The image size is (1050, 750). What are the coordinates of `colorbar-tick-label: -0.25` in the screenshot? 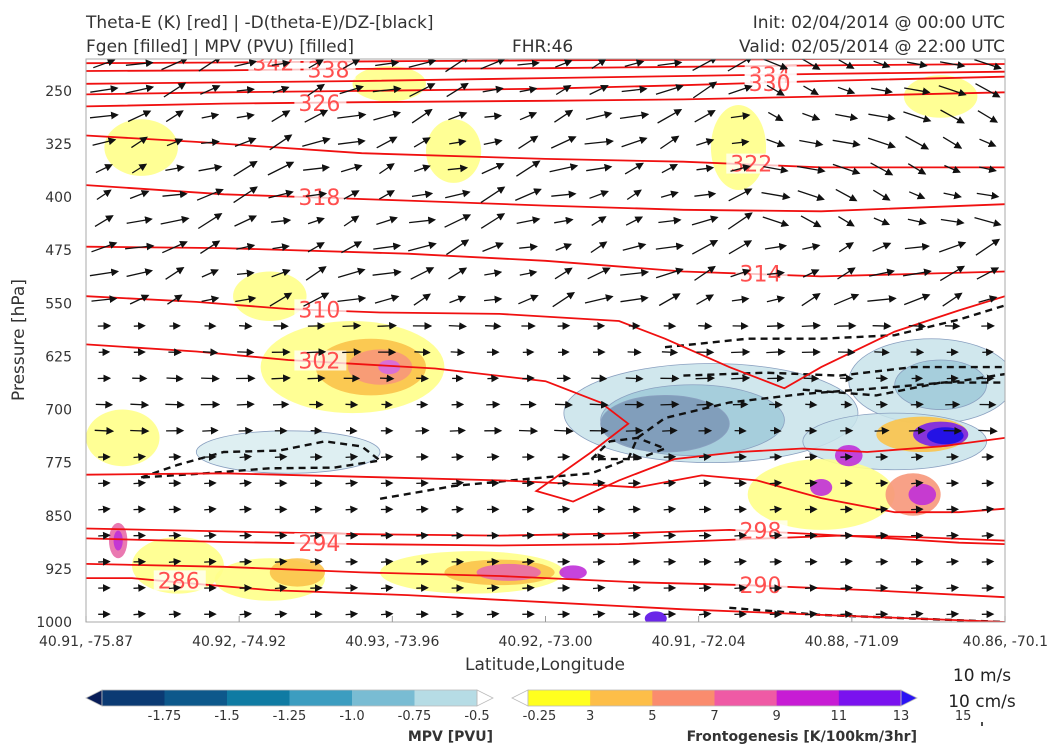 It's located at (540, 716).